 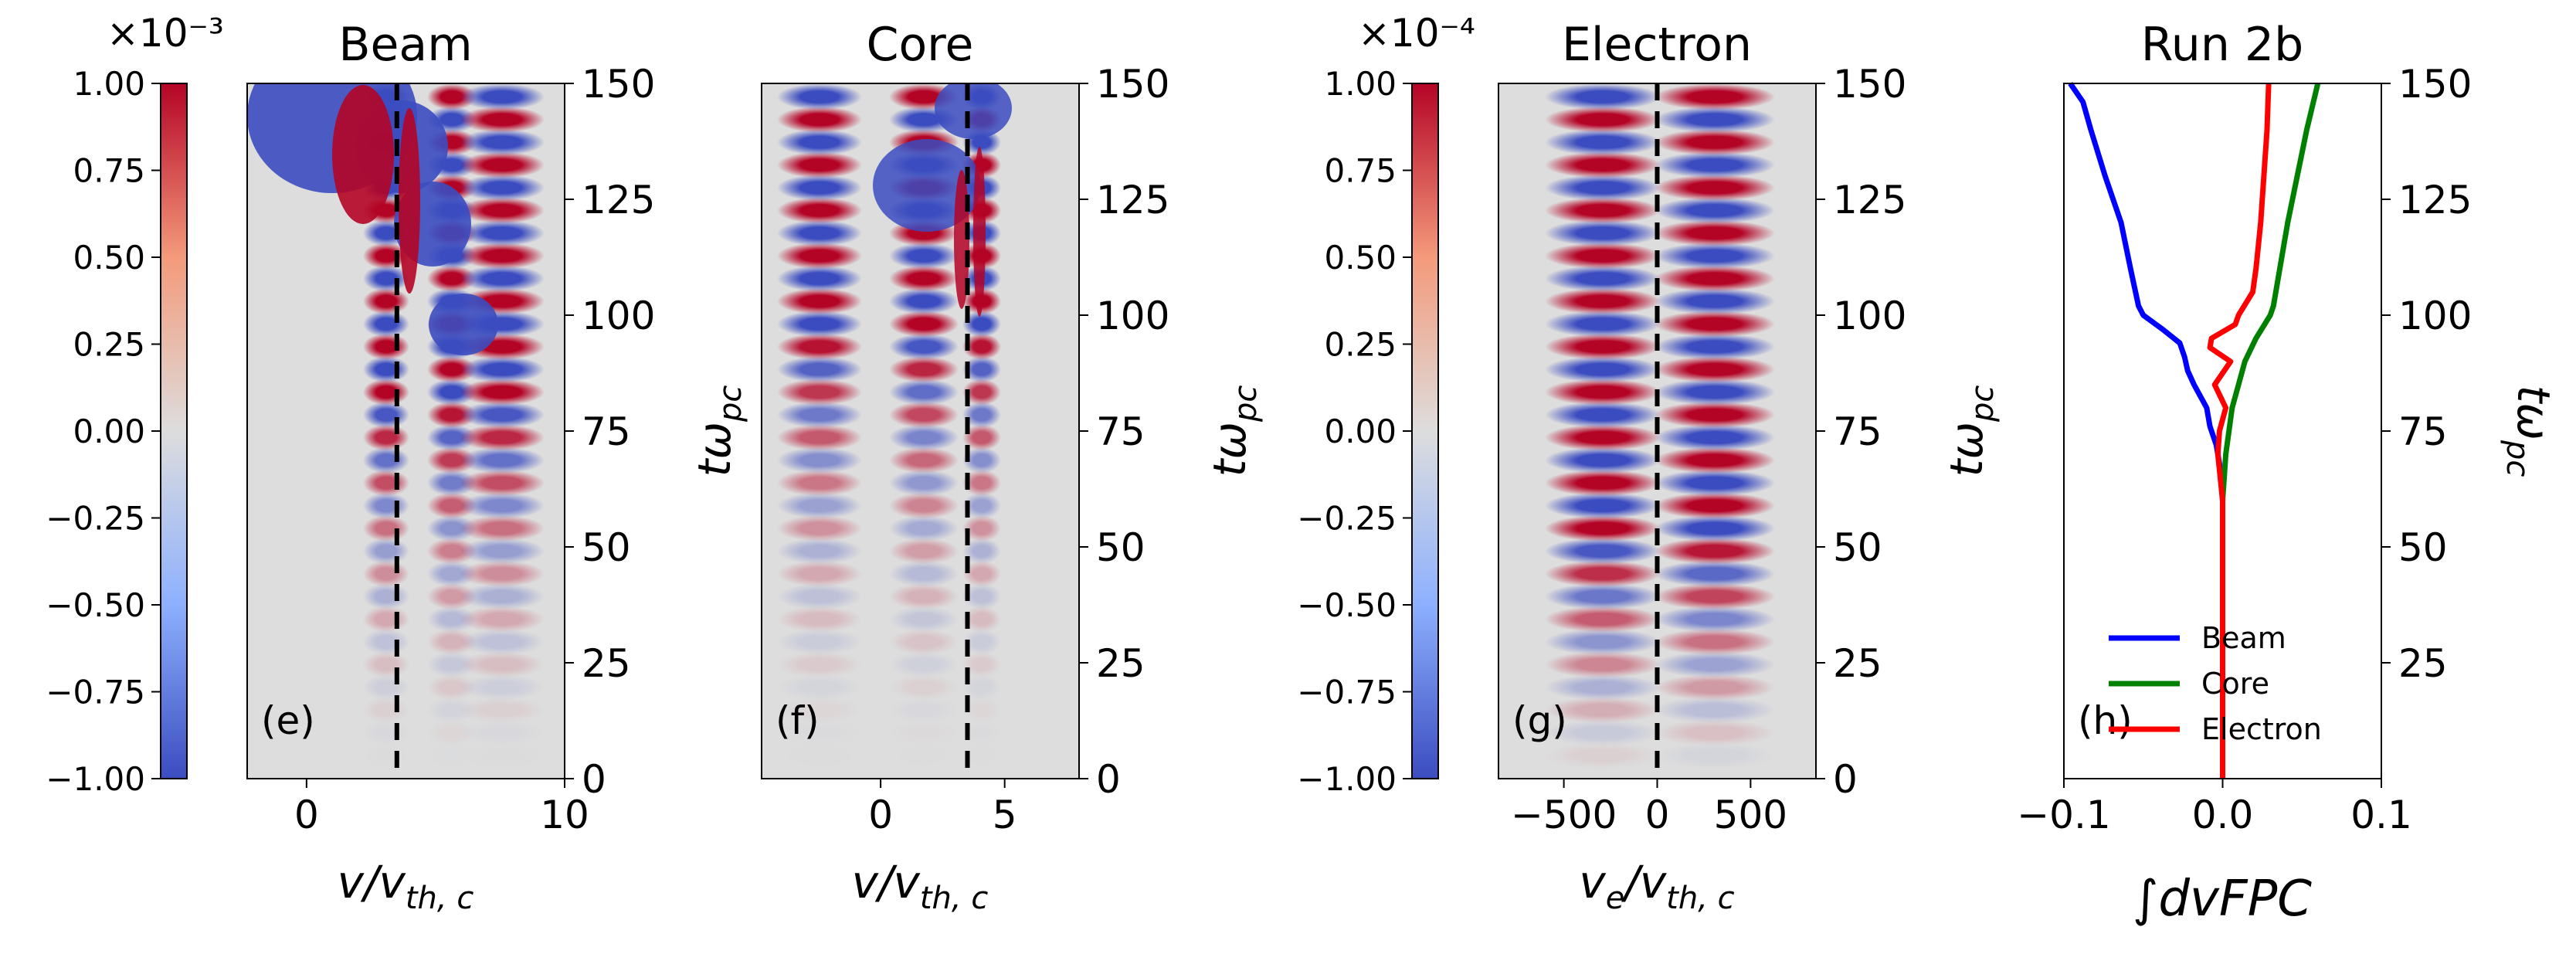 What do you see at coordinates (1361, 84) in the screenshot?
I see `colorbar-tick-label: 1.00` at bounding box center [1361, 84].